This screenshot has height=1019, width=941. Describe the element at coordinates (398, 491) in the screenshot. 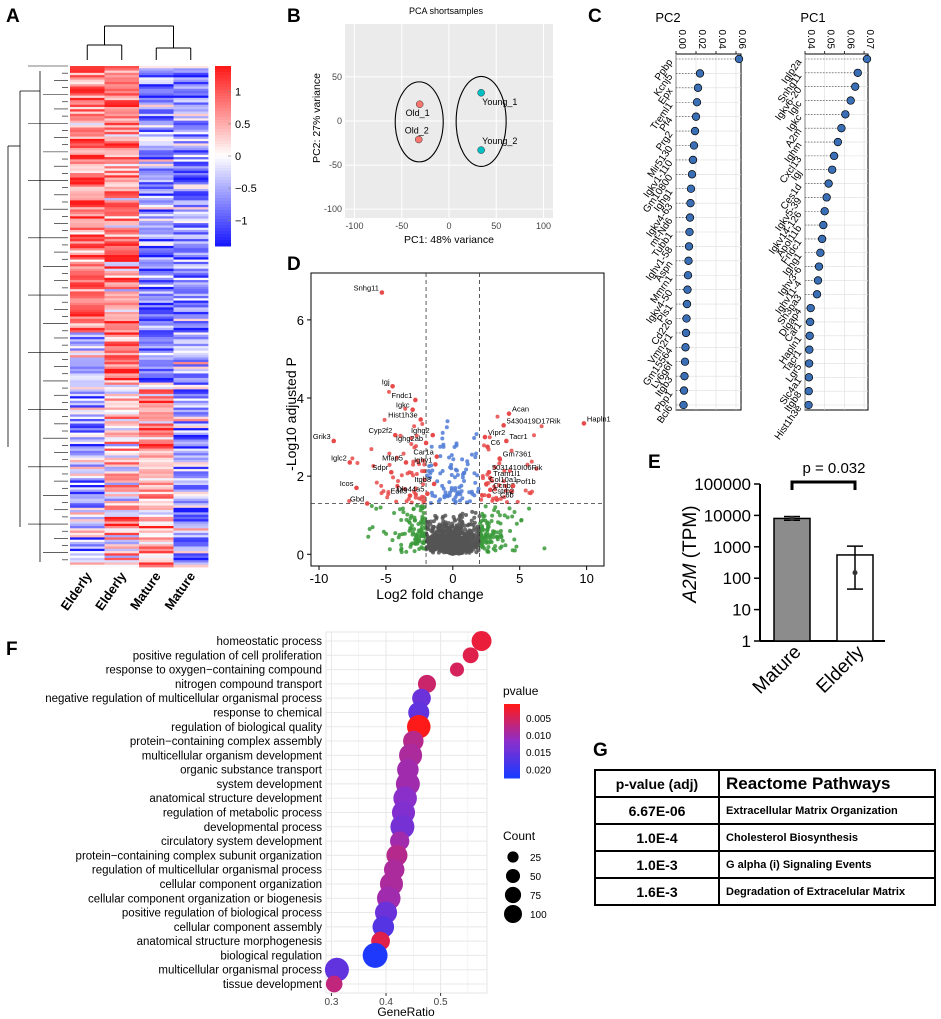

I see `volcano-gene-label: Edil3` at that location.